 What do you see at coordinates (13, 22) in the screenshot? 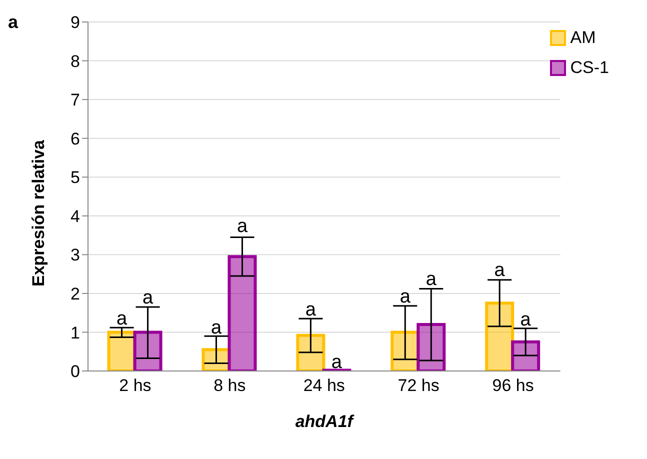
I see `text: a` at bounding box center [13, 22].